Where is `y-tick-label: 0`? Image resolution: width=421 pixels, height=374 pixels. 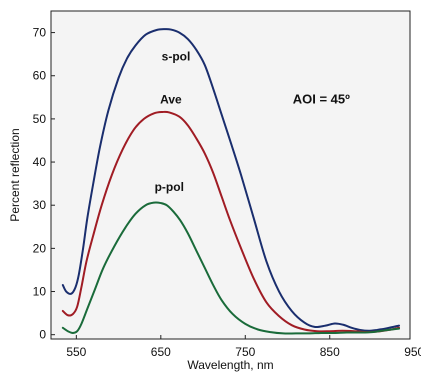 y-tick-label: 0 is located at coordinates (42, 335).